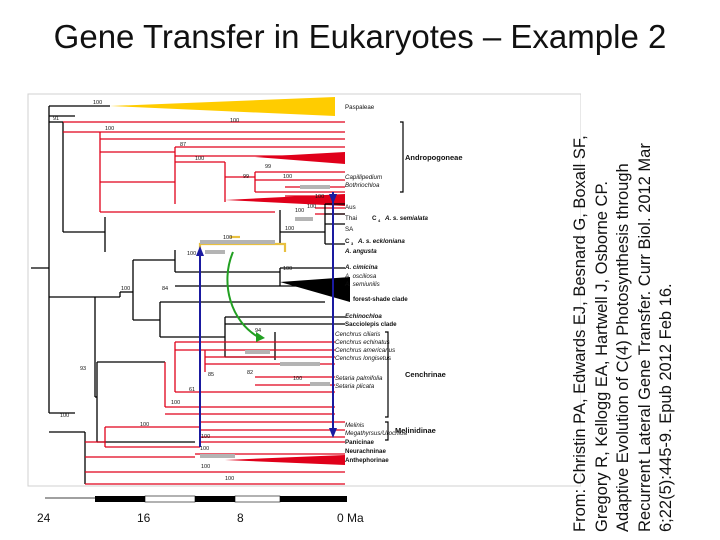  Describe the element at coordinates (250, 373) in the screenshot. I see `support-value: 82` at that location.